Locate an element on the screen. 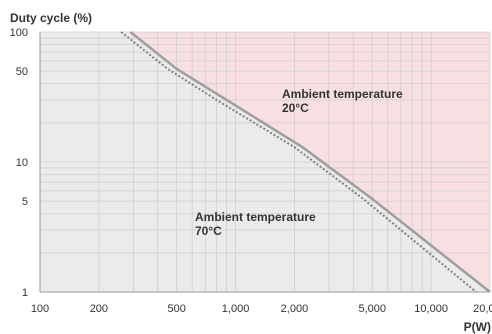  y-axis-title: Duty cycle (%) is located at coordinates (51, 18).